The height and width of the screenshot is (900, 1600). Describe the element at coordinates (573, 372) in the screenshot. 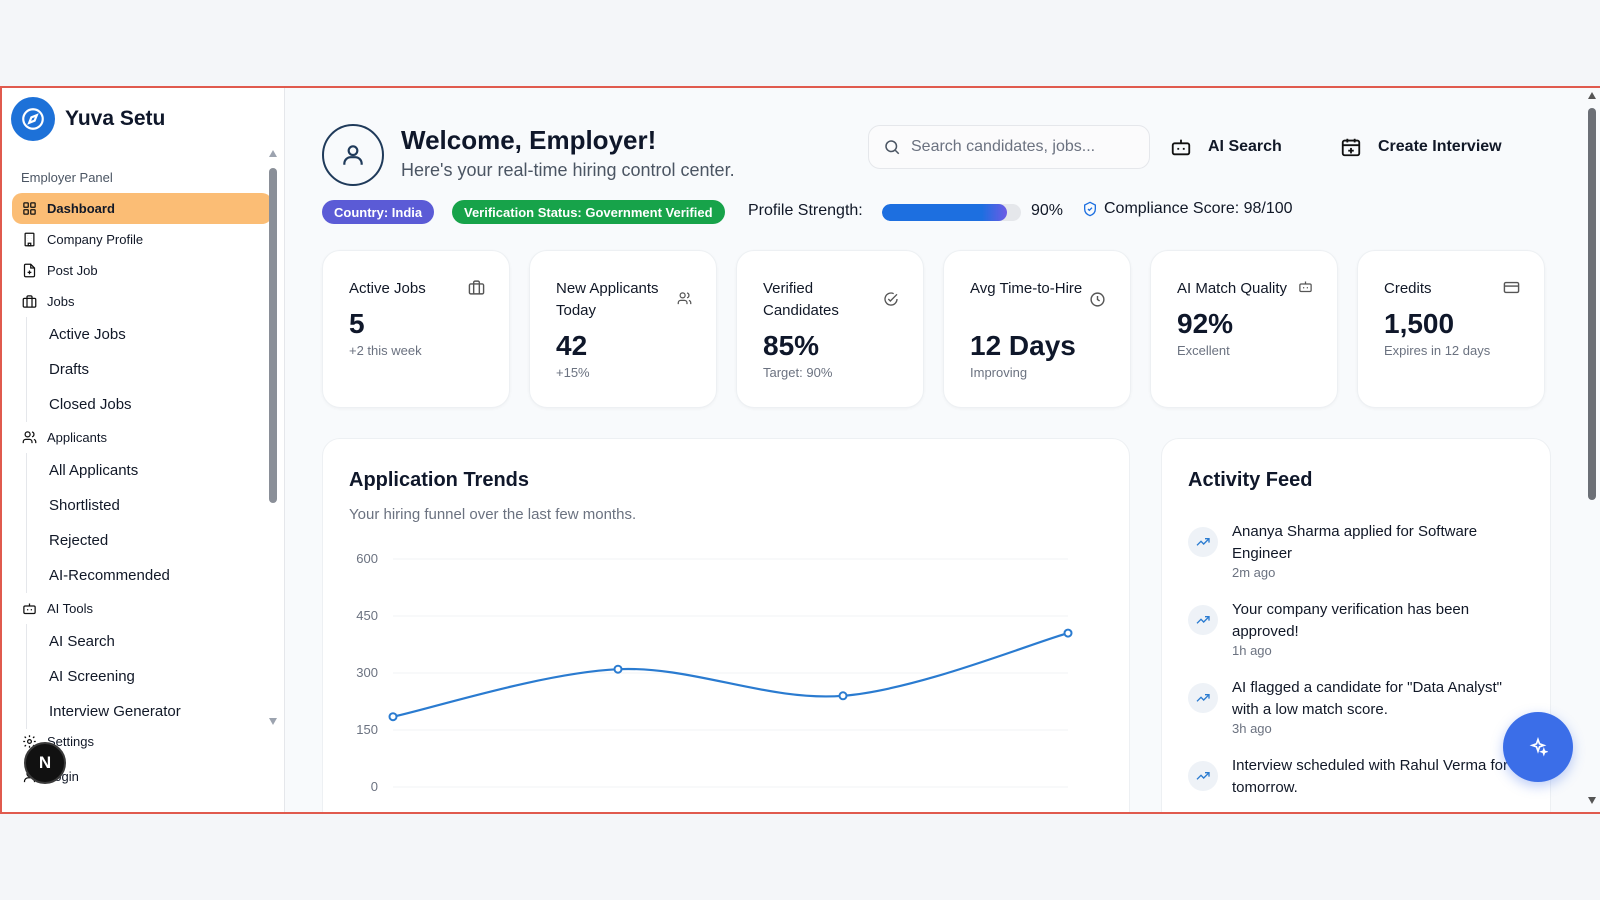

I see `stat-sub: +15%` at that location.